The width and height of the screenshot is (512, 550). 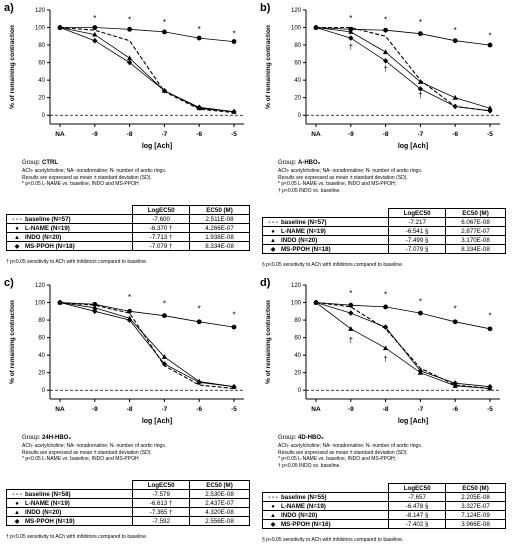 What do you see at coordinates (383, 524) in the screenshot?
I see `table-row: ◆ MS-PPOH (N=16) -7.402 § 3.966E-08` at bounding box center [383, 524].